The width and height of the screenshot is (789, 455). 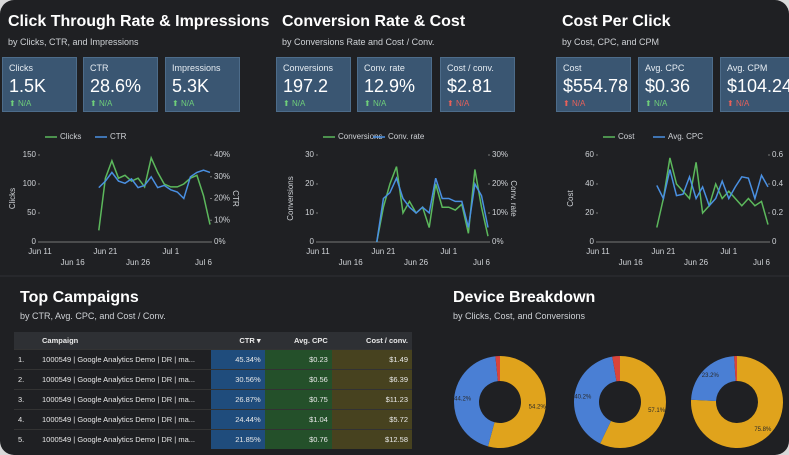 I want to click on table-cell: 45.34%, so click(x=238, y=359).